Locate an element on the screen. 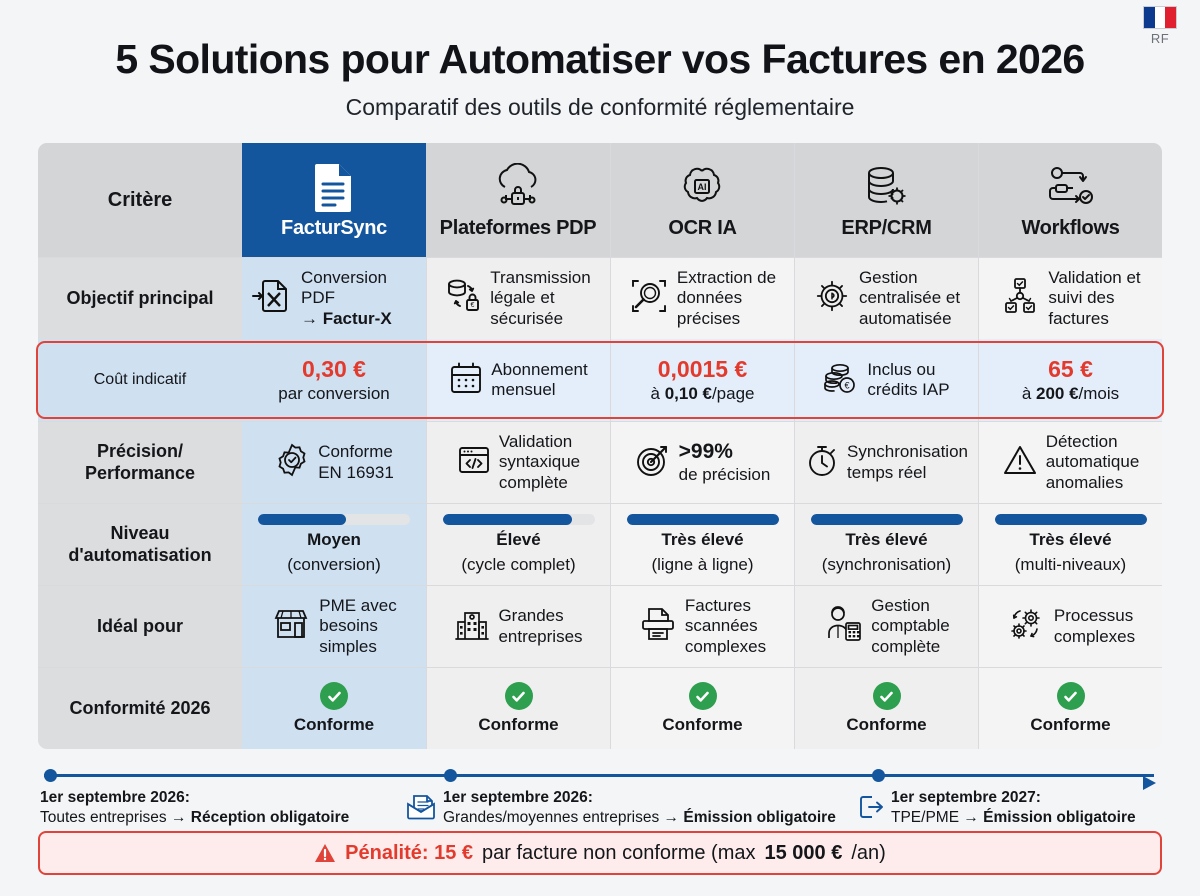 This screenshot has width=1200, height=896. republic-mark: RF is located at coordinates (1160, 26).